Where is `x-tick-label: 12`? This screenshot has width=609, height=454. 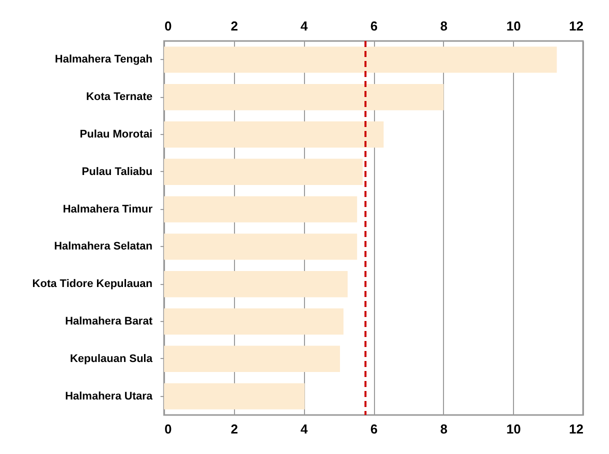
x-tick-label: 12 is located at coordinates (576, 429).